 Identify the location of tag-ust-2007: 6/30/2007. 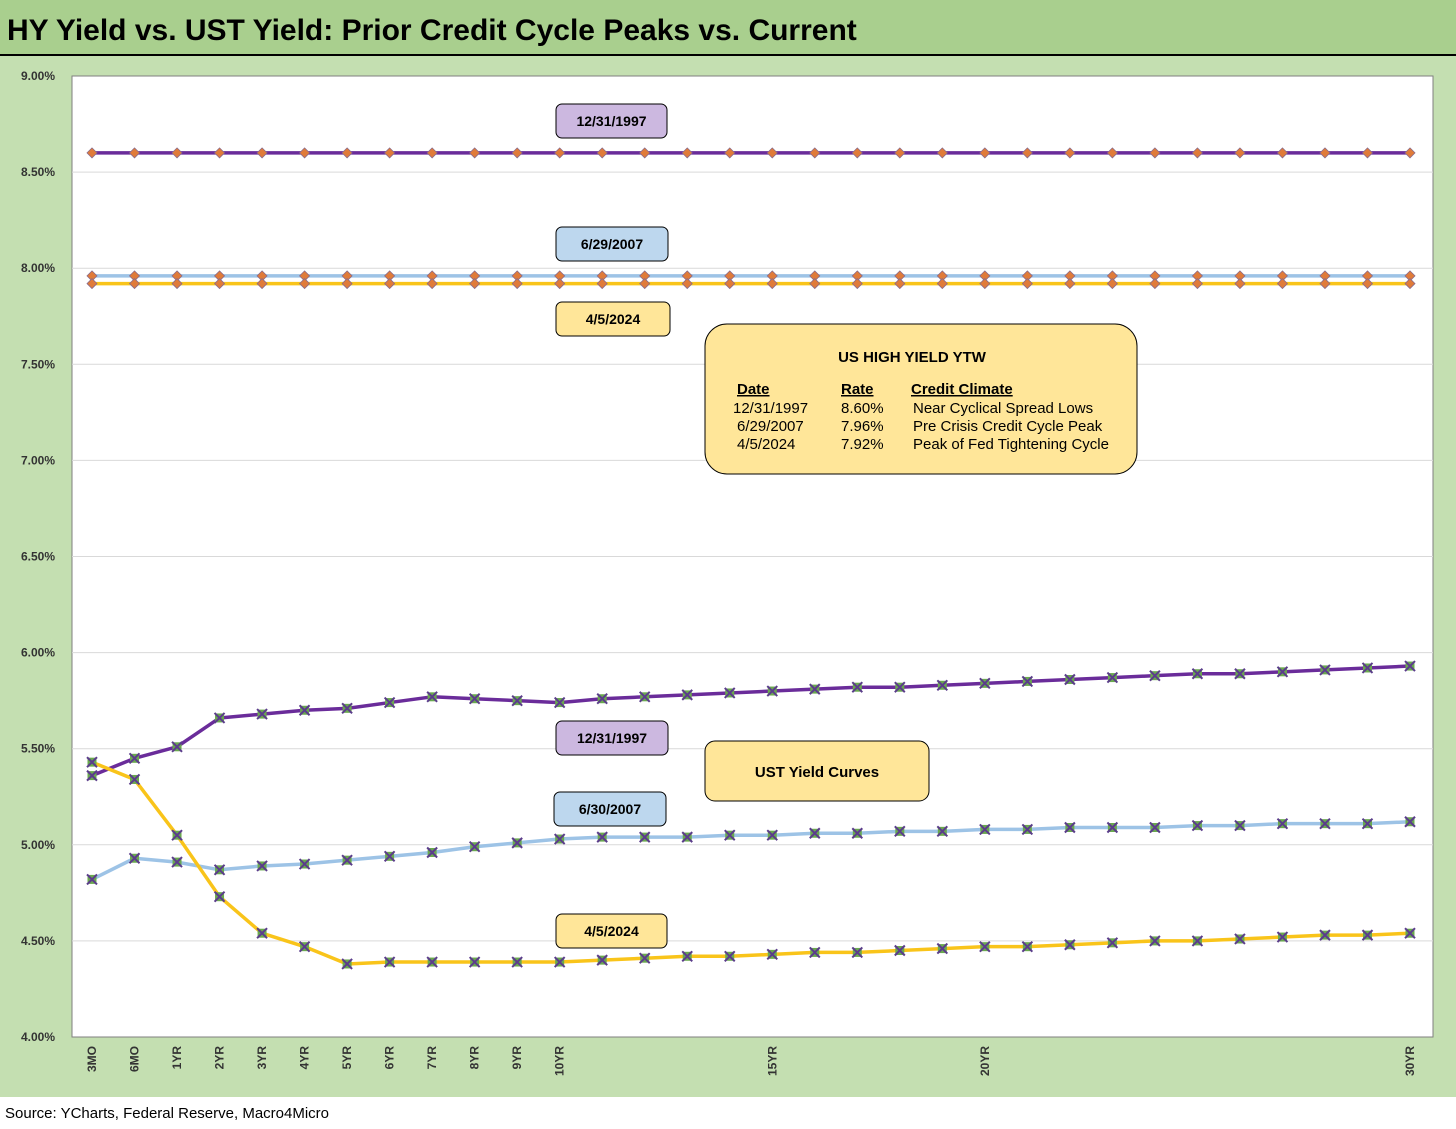
(610, 809).